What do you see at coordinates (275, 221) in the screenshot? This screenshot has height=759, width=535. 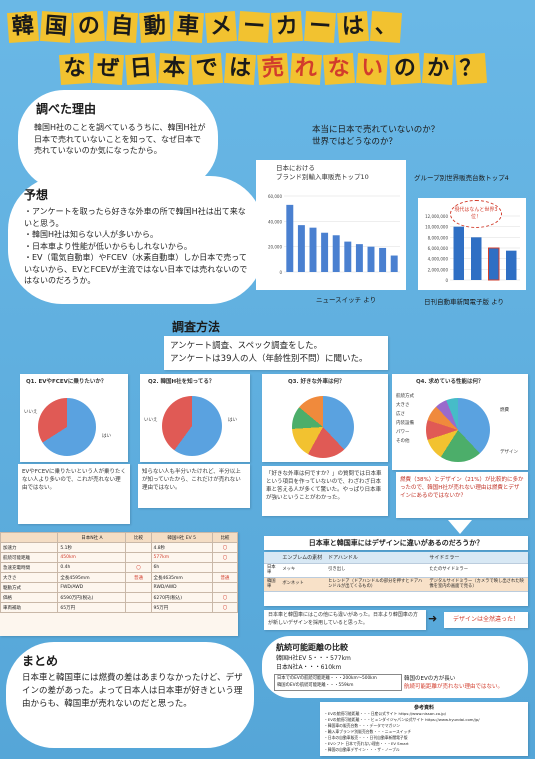 I see `y-tick-label: 40,000` at bounding box center [275, 221].